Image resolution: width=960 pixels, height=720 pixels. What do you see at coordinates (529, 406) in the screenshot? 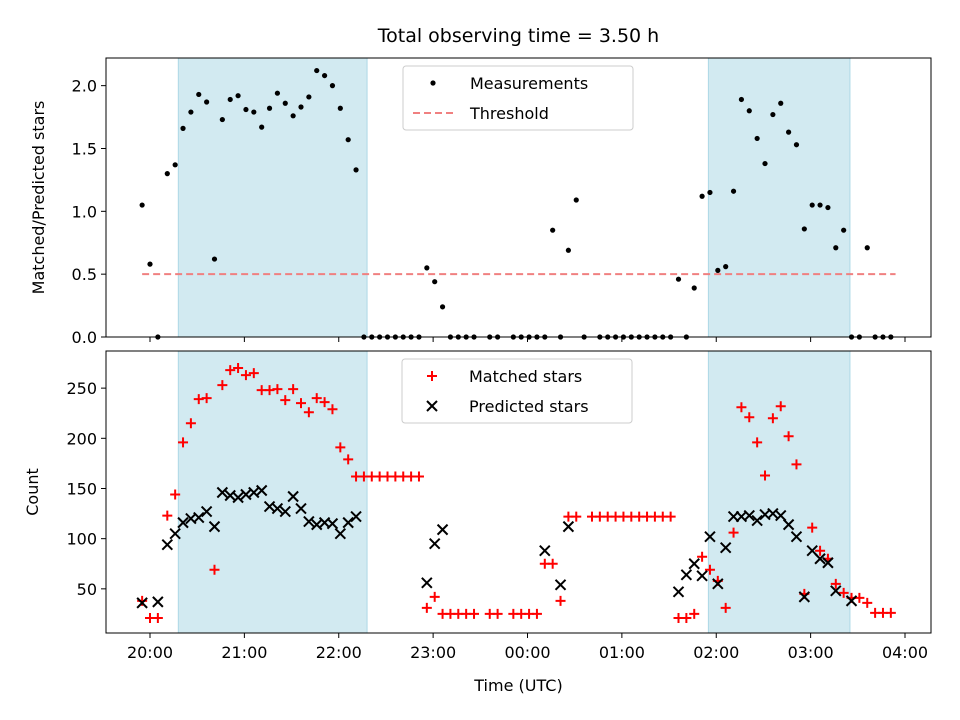
I see `legend-label: Predicted stars` at bounding box center [529, 406].